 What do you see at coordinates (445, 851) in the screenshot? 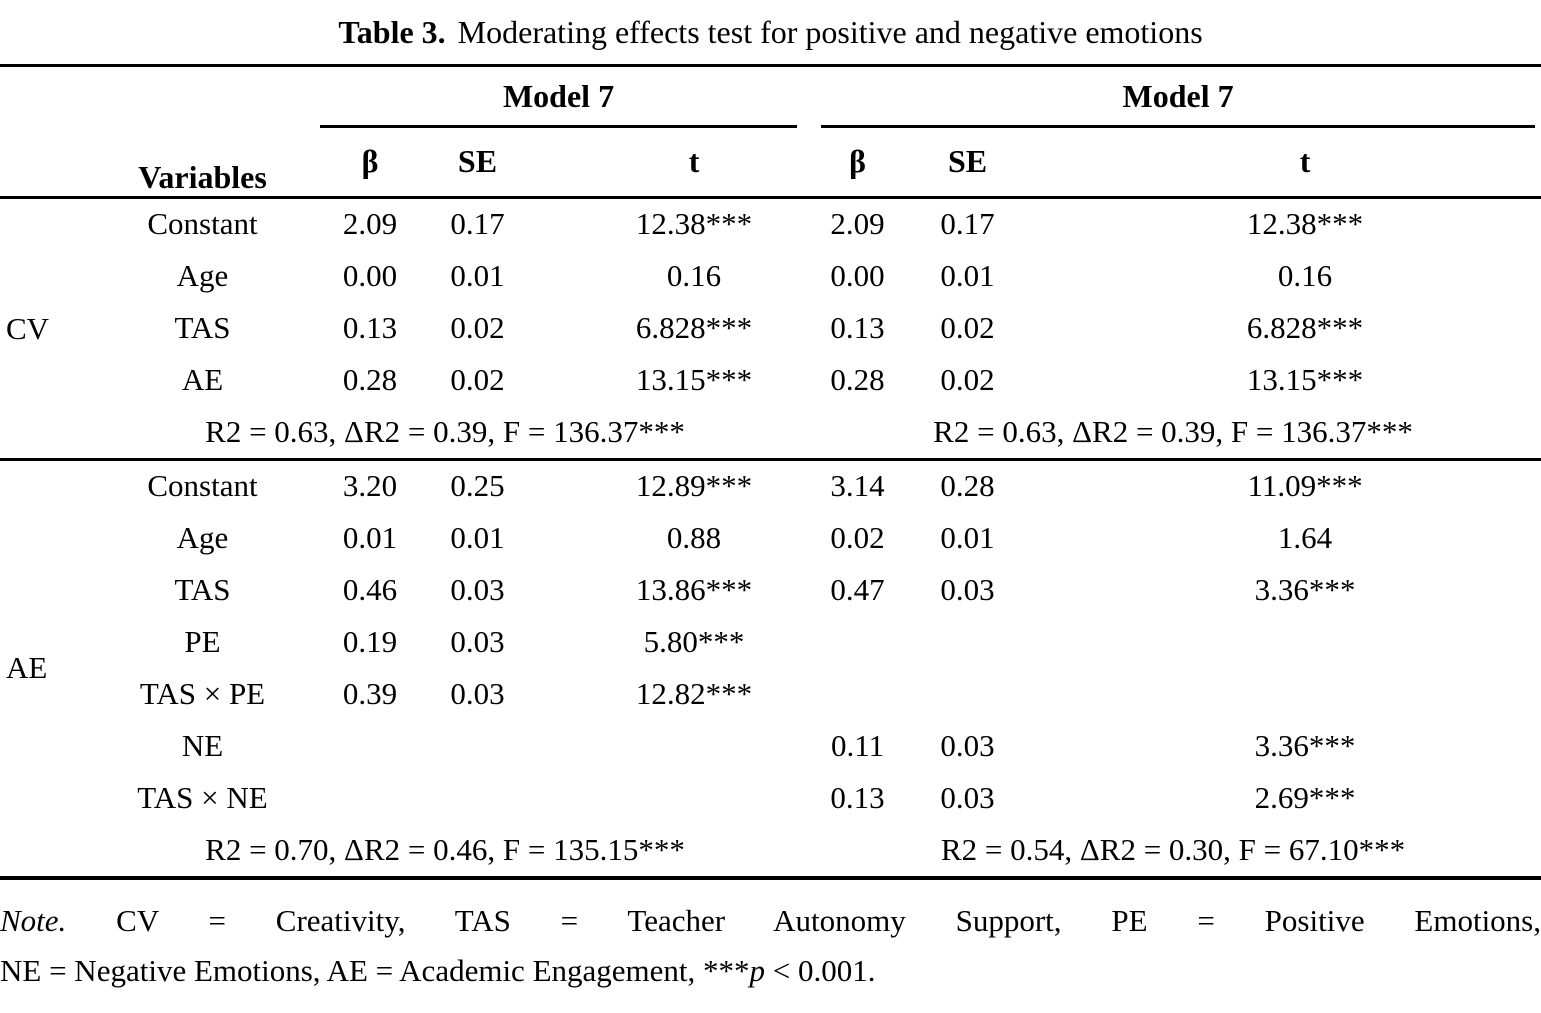
I see `model-summary-left: R2 = 0.70, ΔR2 = 0.46, F = 135.15***` at bounding box center [445, 851].